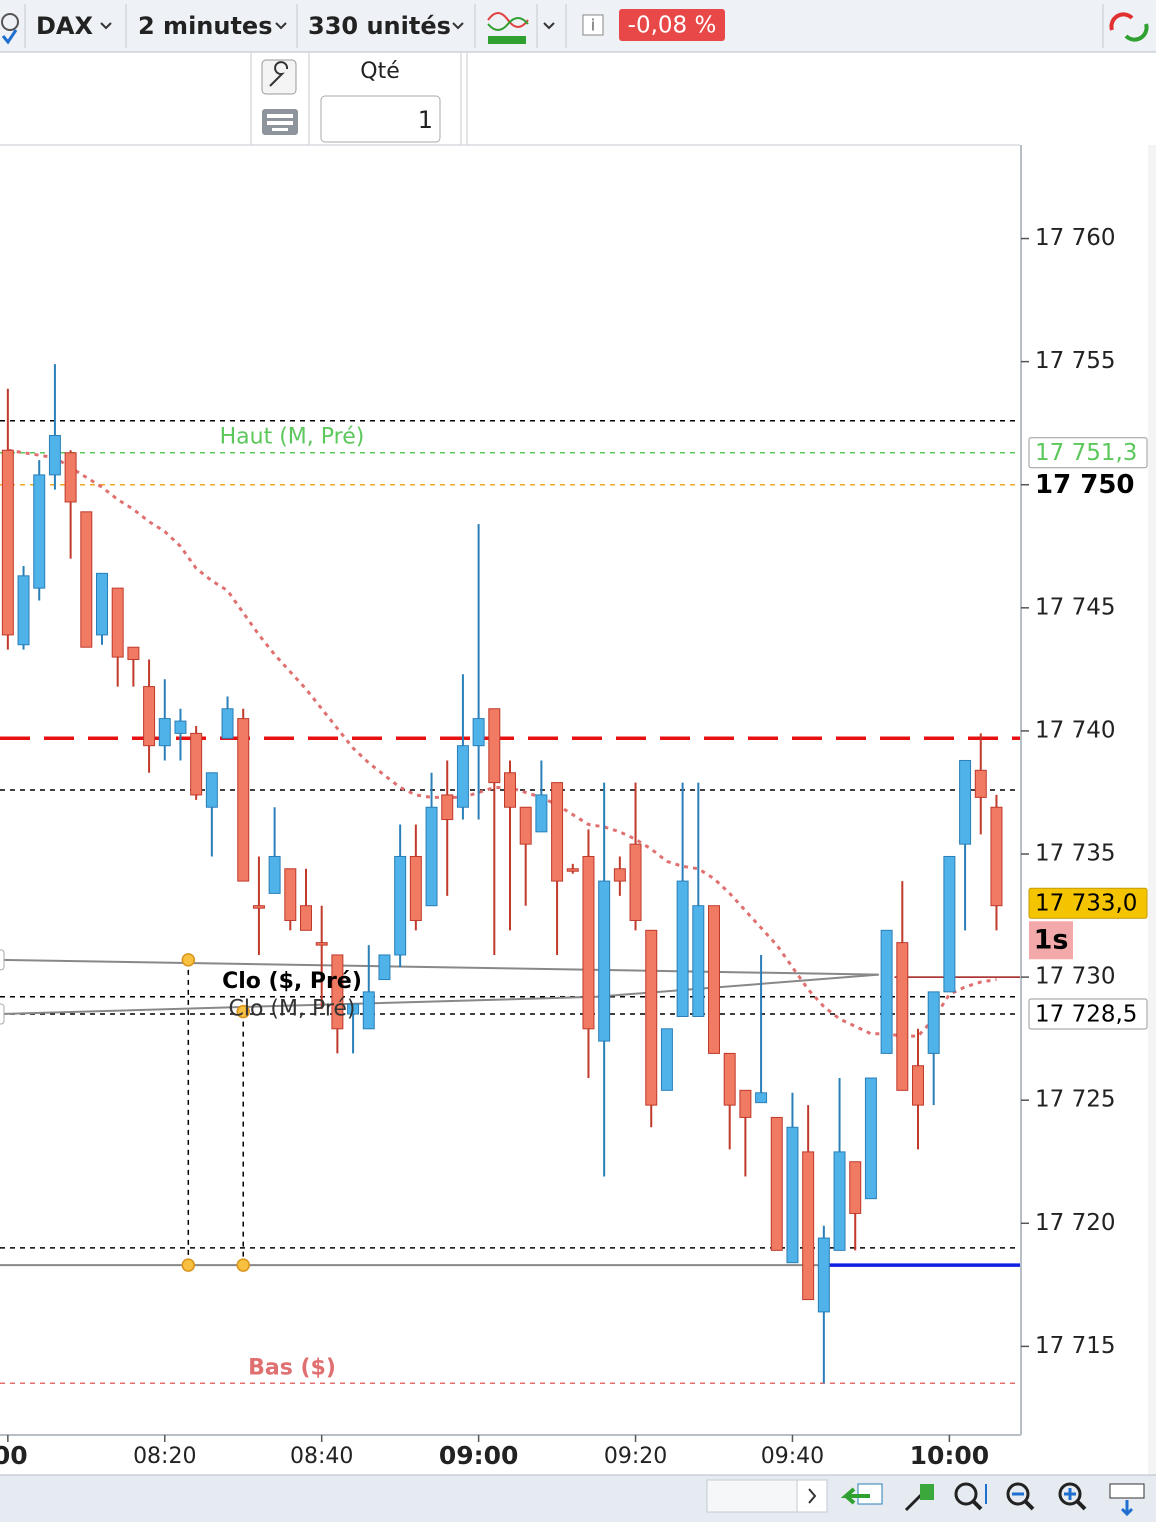  Describe the element at coordinates (950, 1455) in the screenshot. I see `x-tick-label: 10:00` at that location.